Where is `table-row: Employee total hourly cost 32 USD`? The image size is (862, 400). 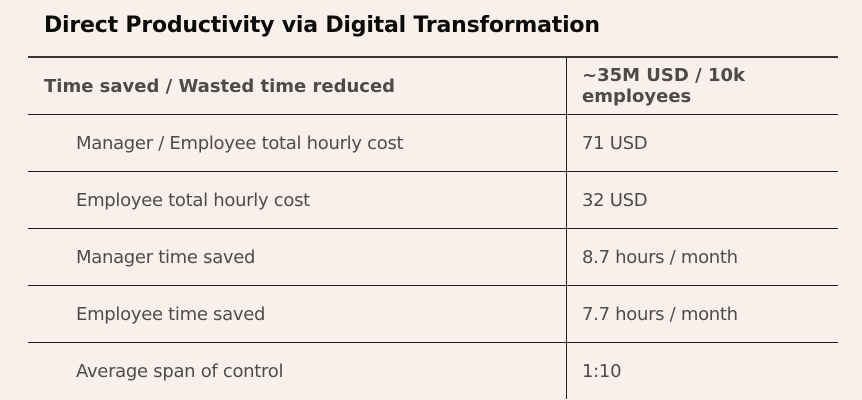 table-row: Employee total hourly cost 32 USD is located at coordinates (433, 200).